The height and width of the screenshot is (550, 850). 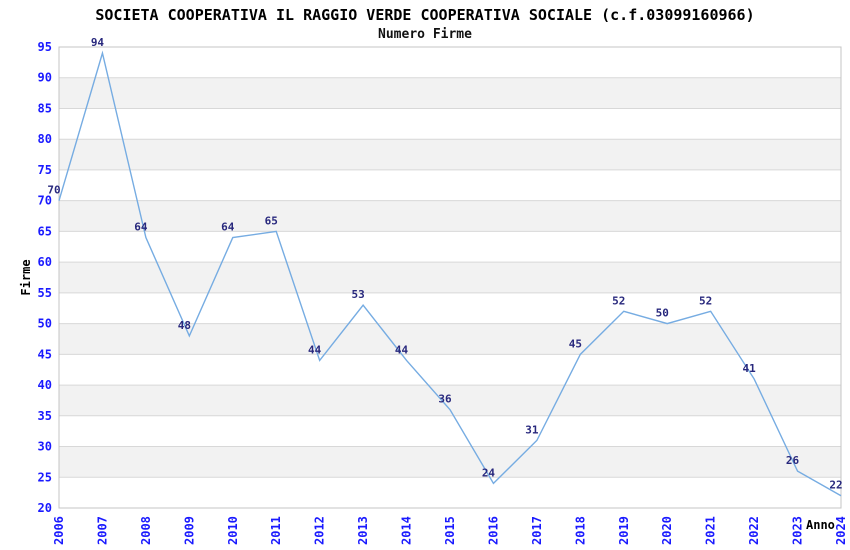 What do you see at coordinates (793, 460) in the screenshot?
I see `data-point-label: 26` at bounding box center [793, 460].